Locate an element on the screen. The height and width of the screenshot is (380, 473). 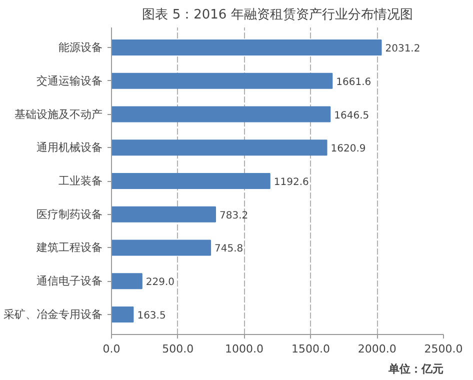
data-label: 2031.2 is located at coordinates (402, 49).